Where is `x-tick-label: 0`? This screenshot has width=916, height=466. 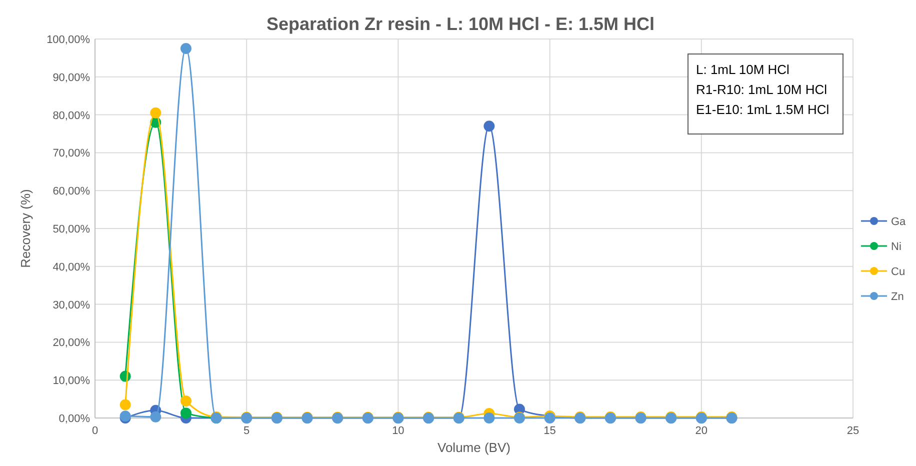
x-tick-label: 0 is located at coordinates (95, 431).